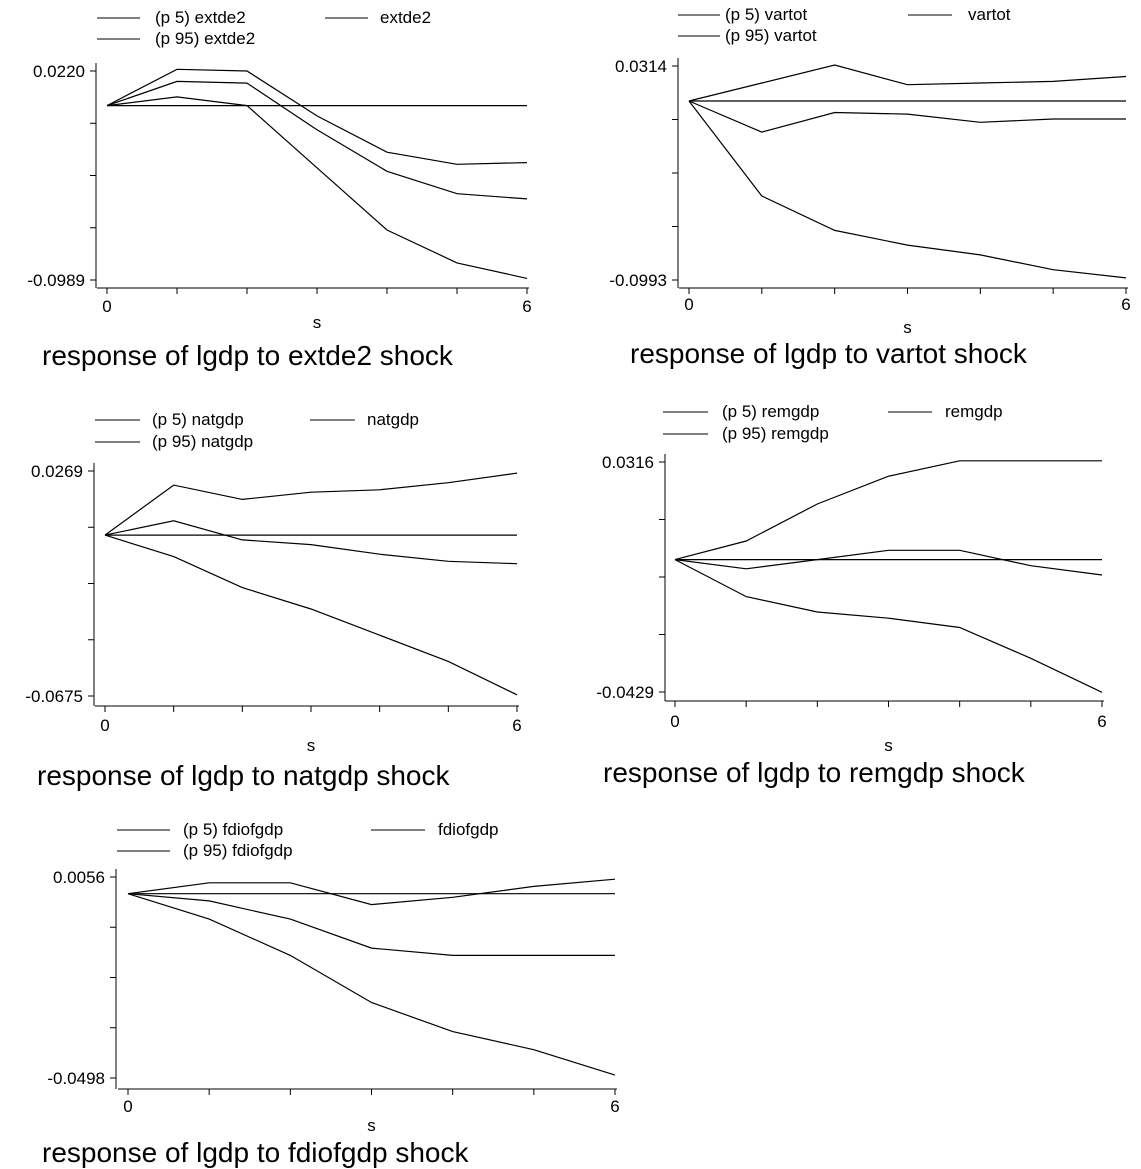  I want to click on y-tick-label: 0.0314, so click(641, 66).